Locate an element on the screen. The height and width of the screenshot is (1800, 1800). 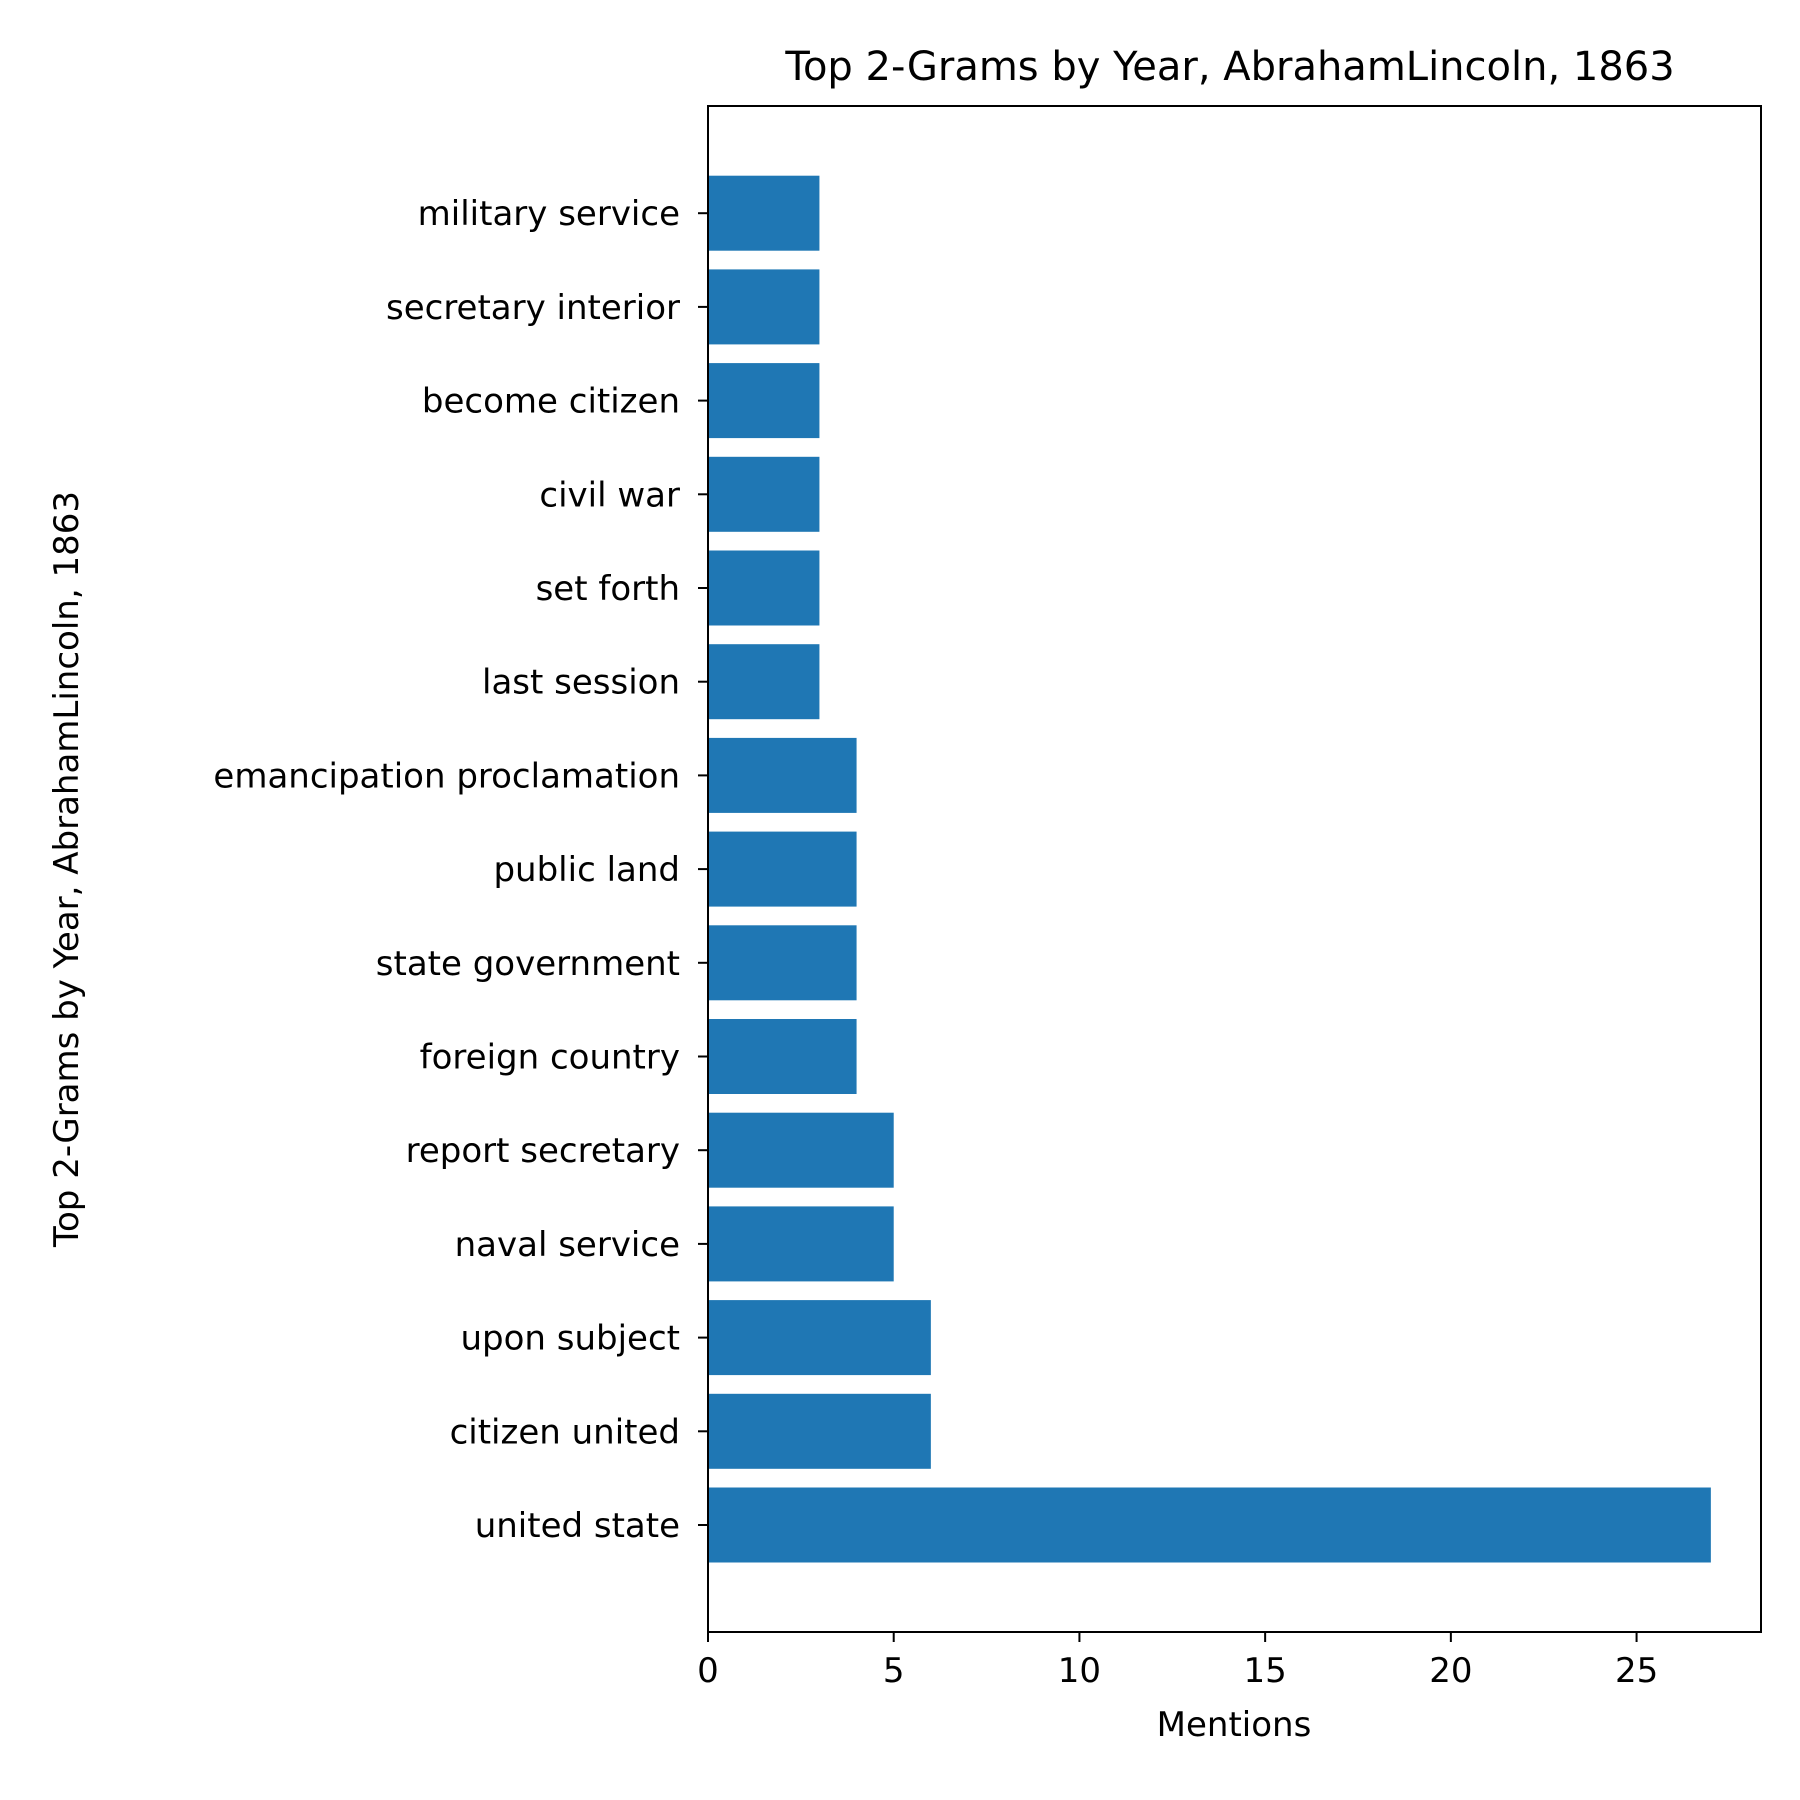
bar-set-forth is located at coordinates (764, 588).